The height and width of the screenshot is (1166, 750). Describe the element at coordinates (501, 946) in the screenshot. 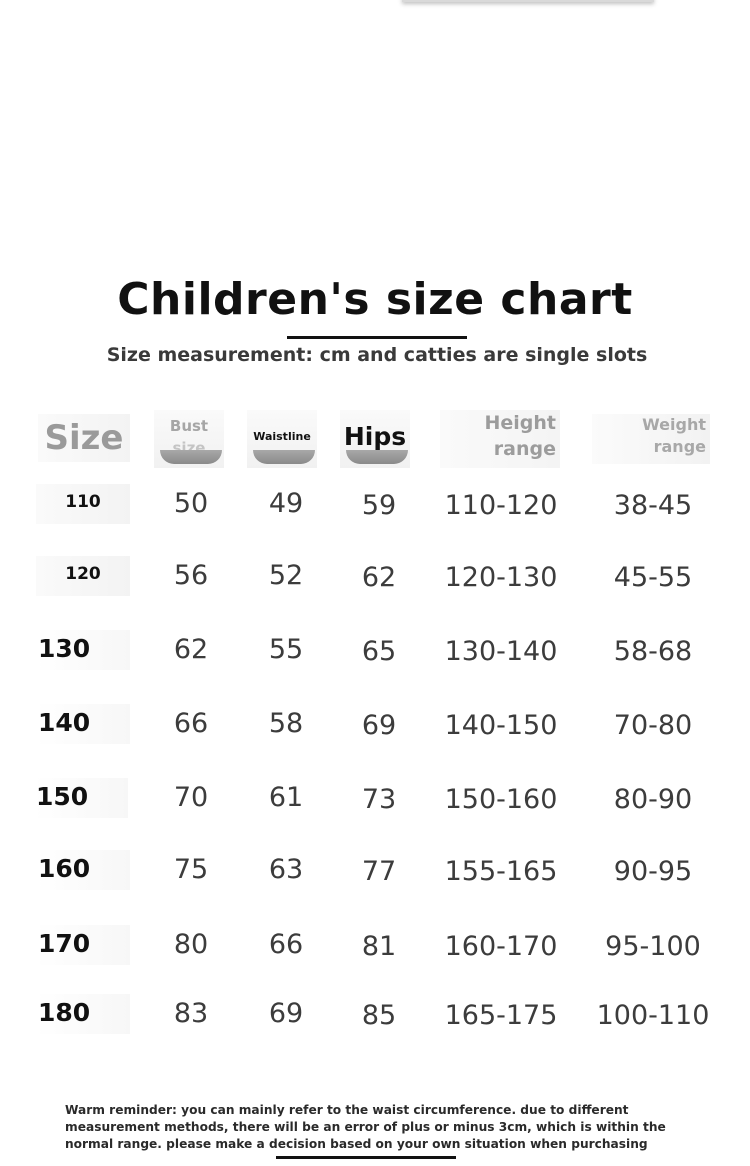

I see `height-cell: 160-170` at that location.